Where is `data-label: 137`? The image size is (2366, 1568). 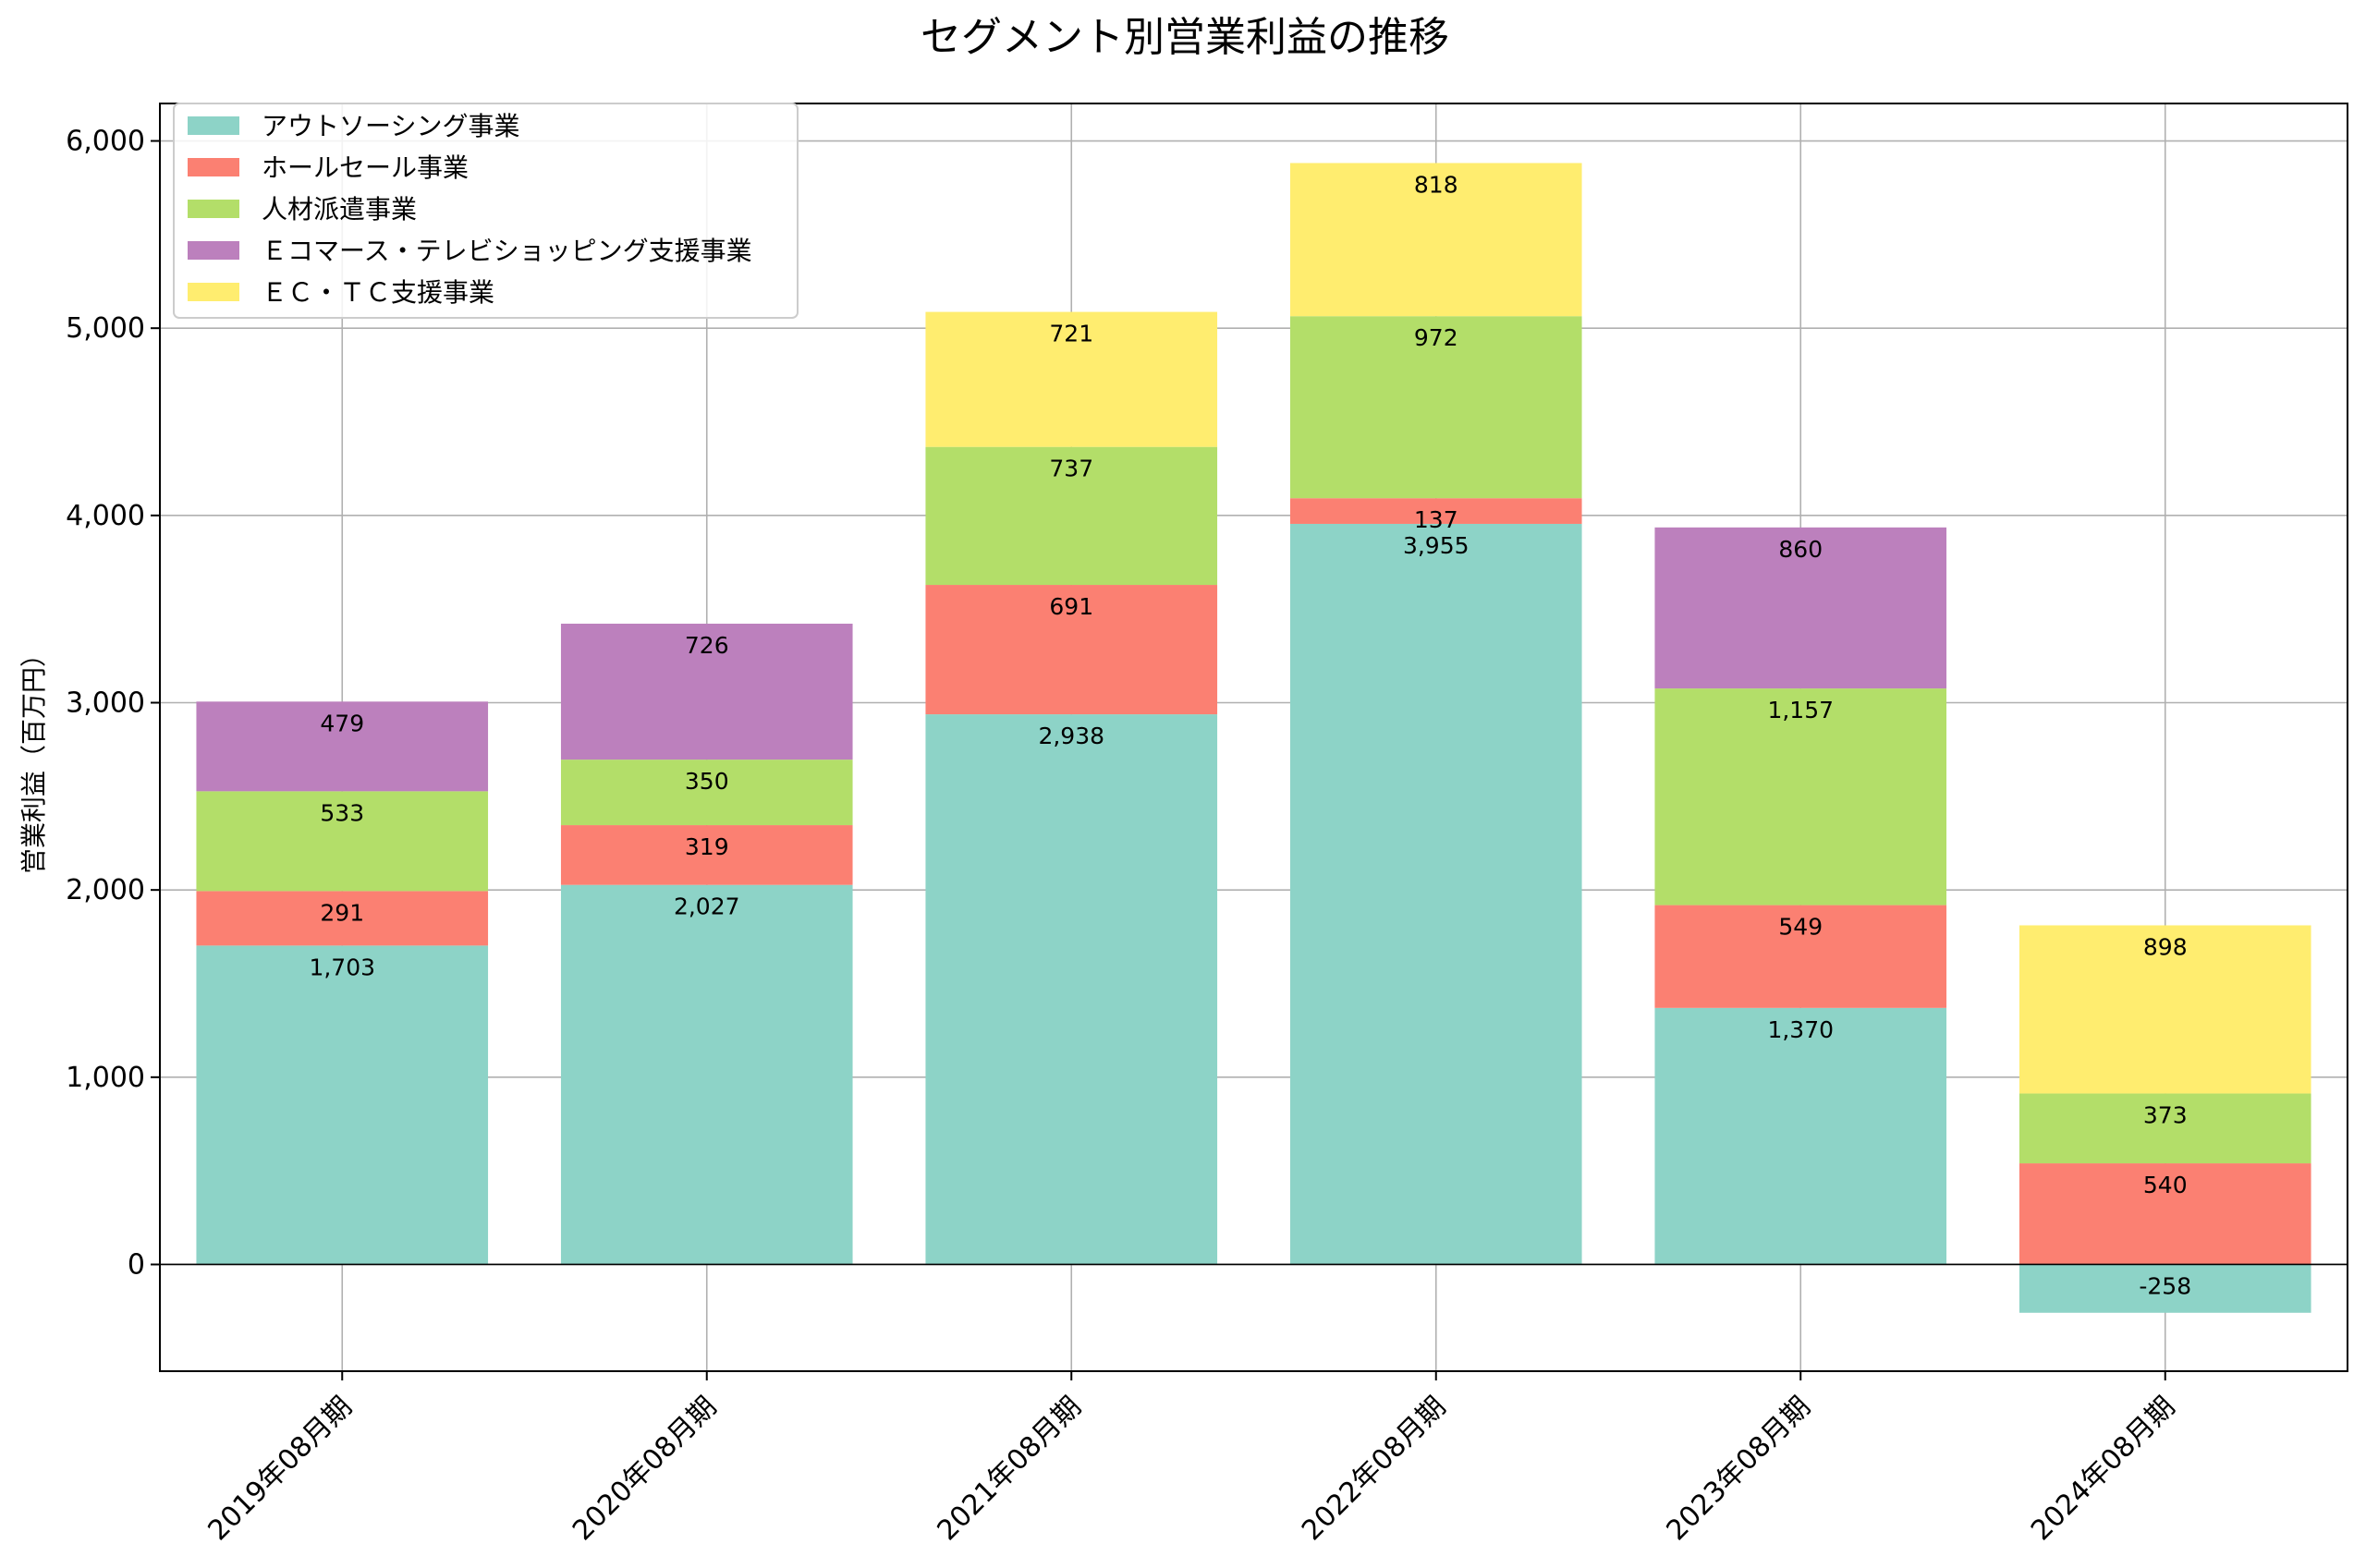
data-label: 137 is located at coordinates (1436, 519).